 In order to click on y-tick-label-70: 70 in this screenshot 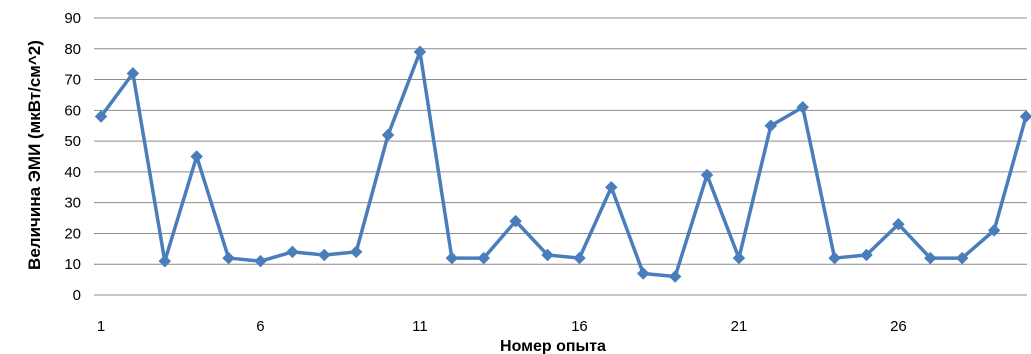, I will do `click(72, 80)`.